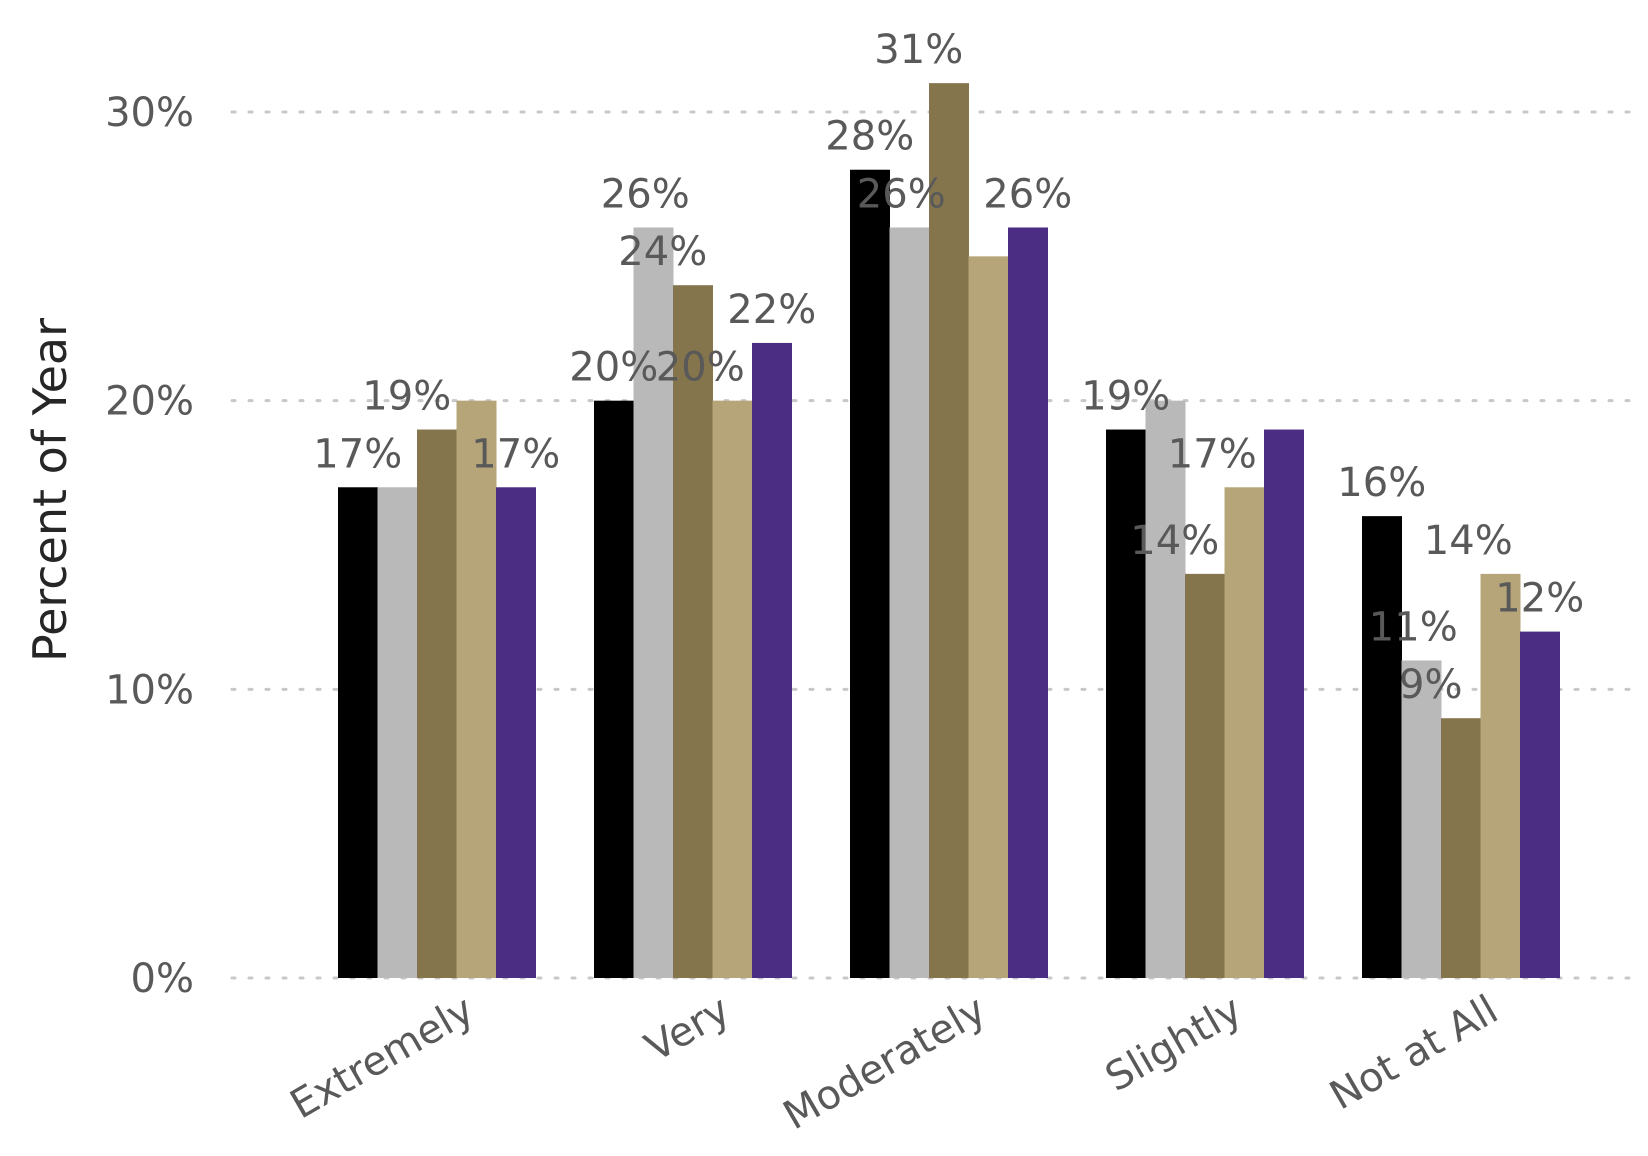 This screenshot has height=1156, width=1648. I want to click on data-label-moderately-1: 28%, so click(869, 137).